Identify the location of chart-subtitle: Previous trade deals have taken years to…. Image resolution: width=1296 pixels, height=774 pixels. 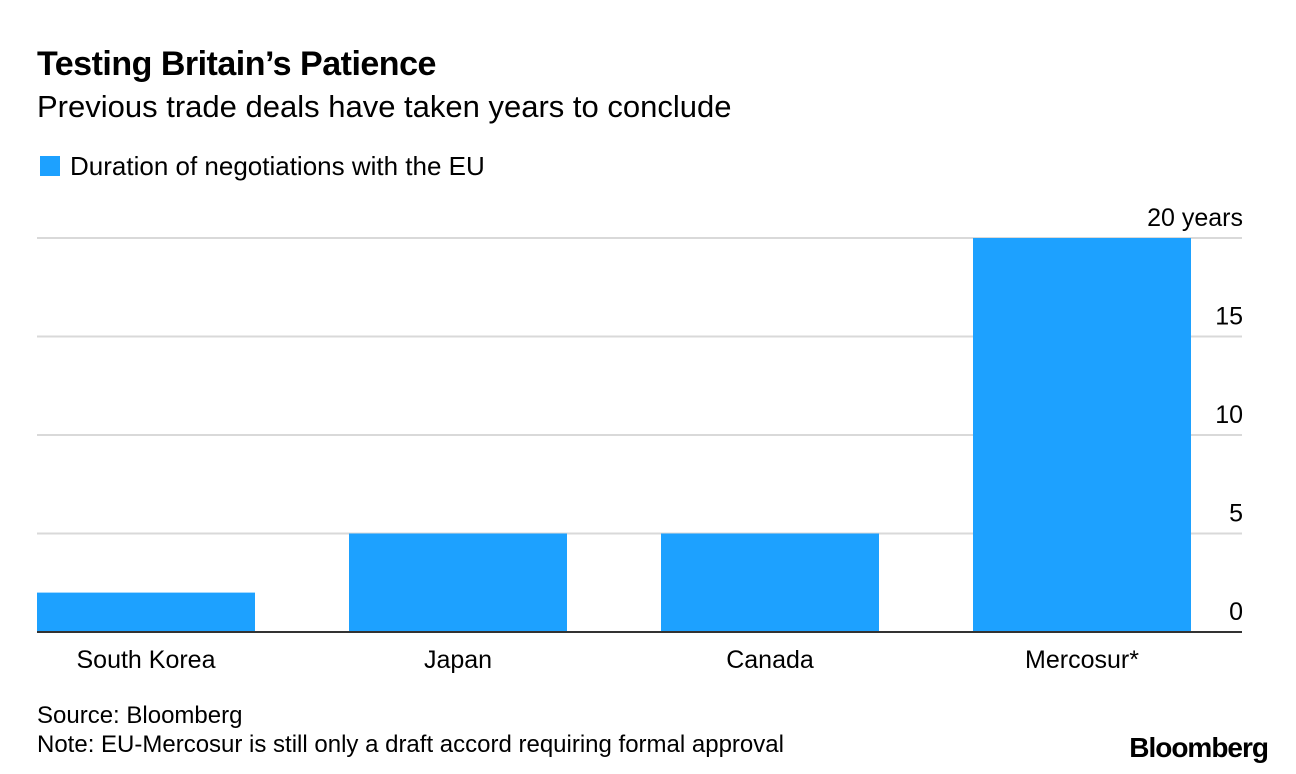
(384, 106).